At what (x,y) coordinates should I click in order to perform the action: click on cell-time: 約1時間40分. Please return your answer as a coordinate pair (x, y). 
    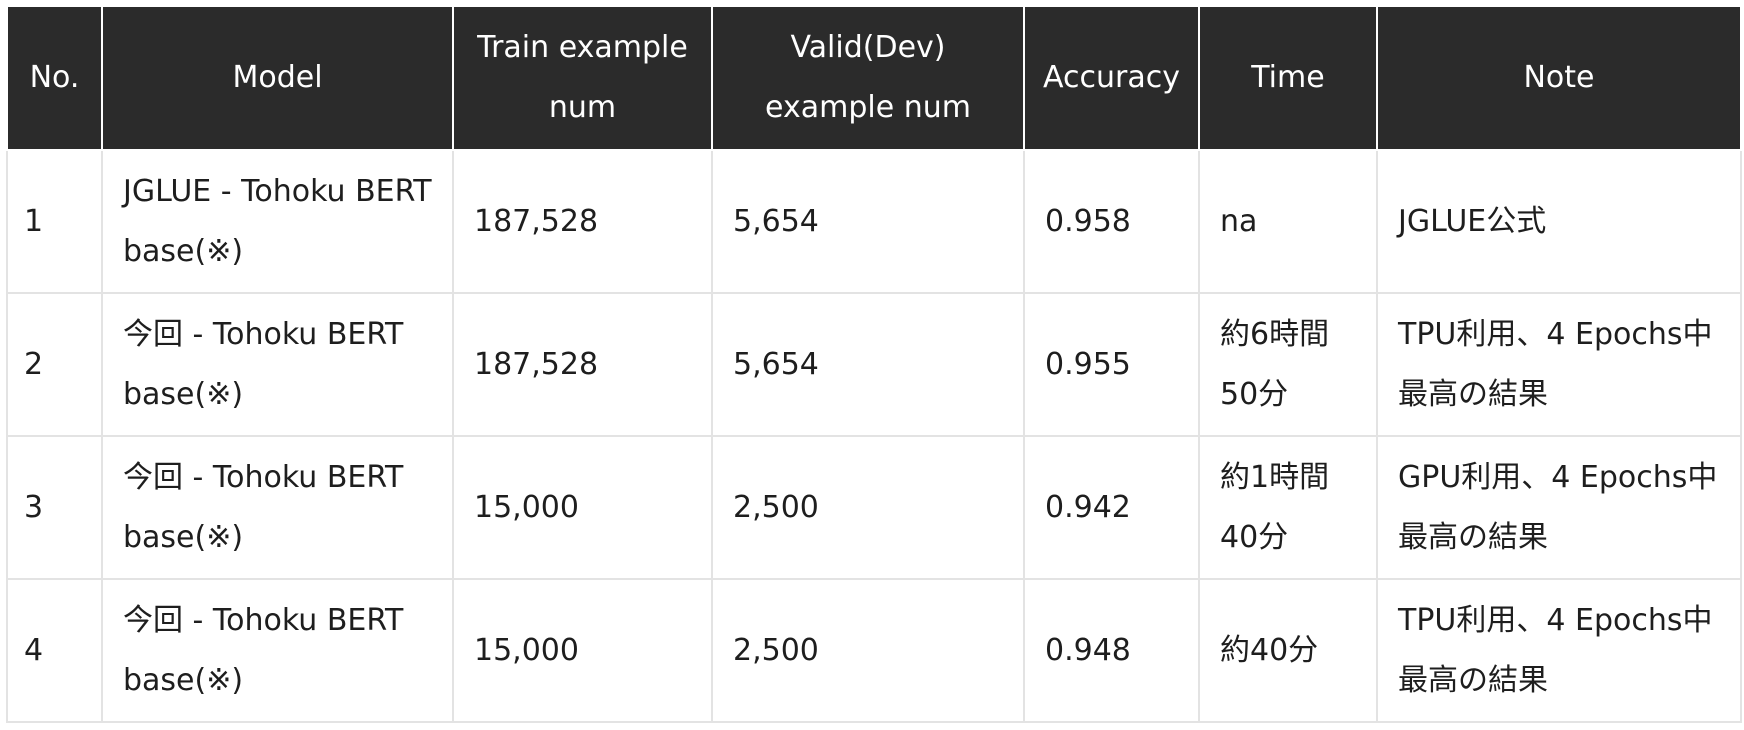
    Looking at the image, I should click on (1288, 507).